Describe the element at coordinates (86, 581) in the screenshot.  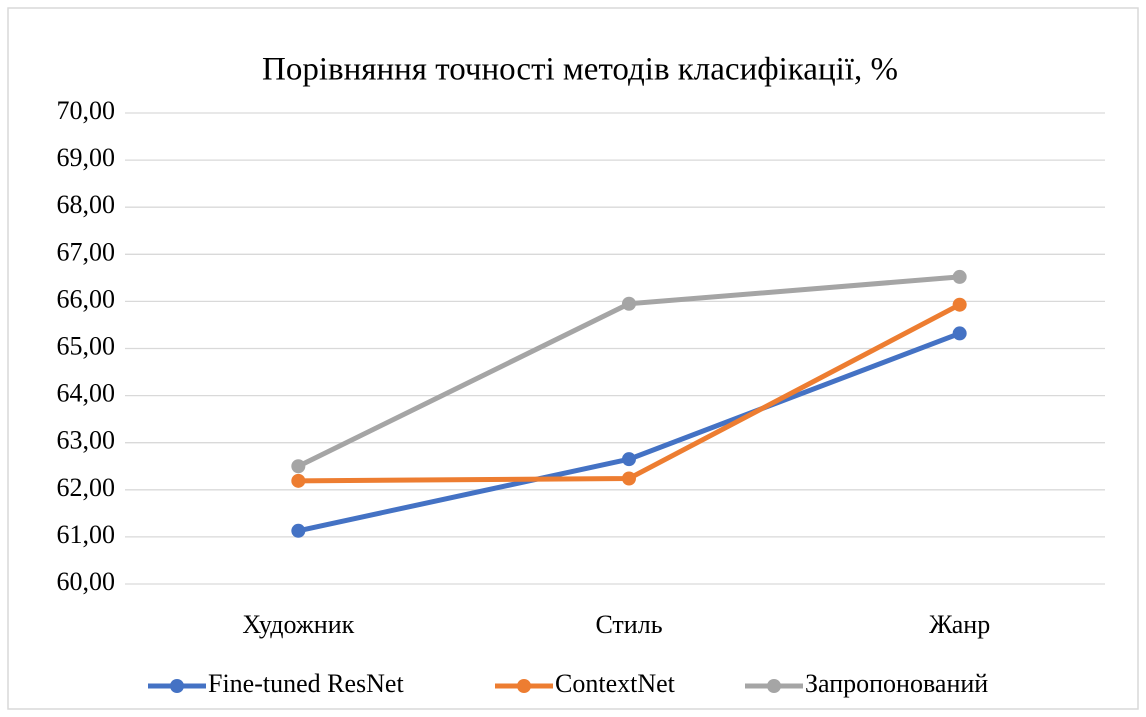
I see `y-tick-label: 60,00` at that location.